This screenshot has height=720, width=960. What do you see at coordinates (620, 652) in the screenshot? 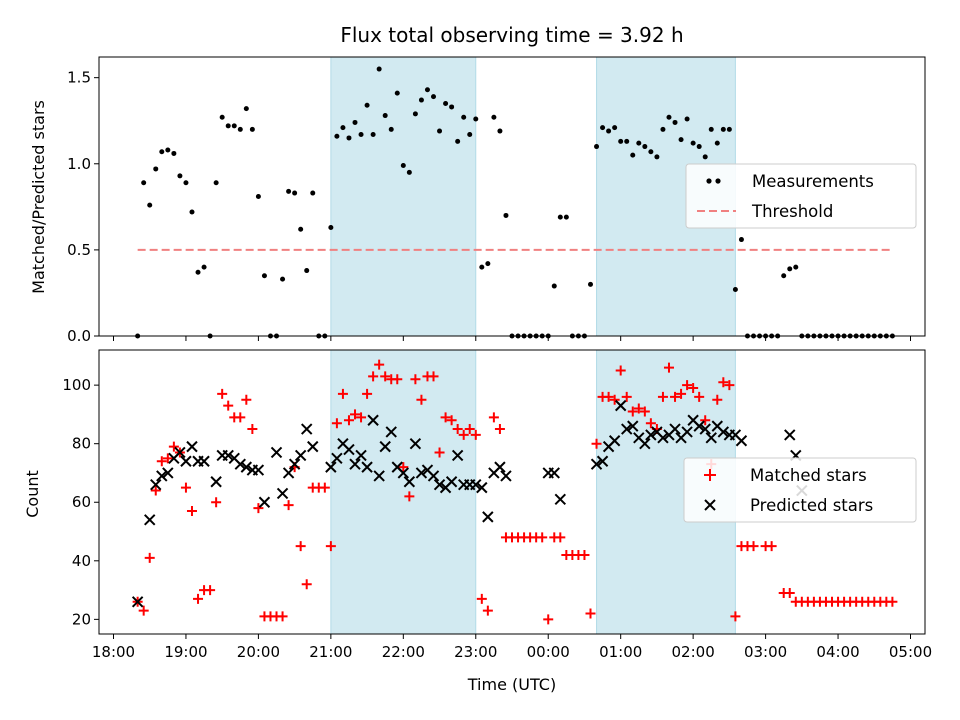
I see `x-tick-label: 01:00` at bounding box center [620, 652].